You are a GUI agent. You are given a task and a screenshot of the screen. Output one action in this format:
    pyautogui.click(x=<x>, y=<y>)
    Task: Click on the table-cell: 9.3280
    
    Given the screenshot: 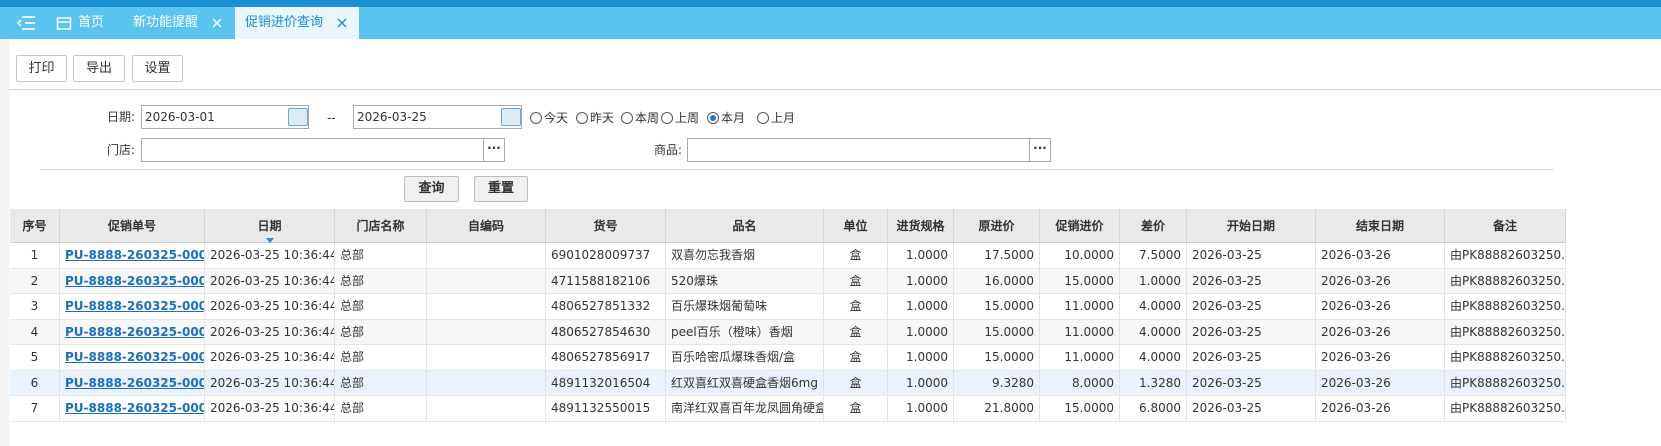 What is the action you would take?
    pyautogui.click(x=997, y=383)
    